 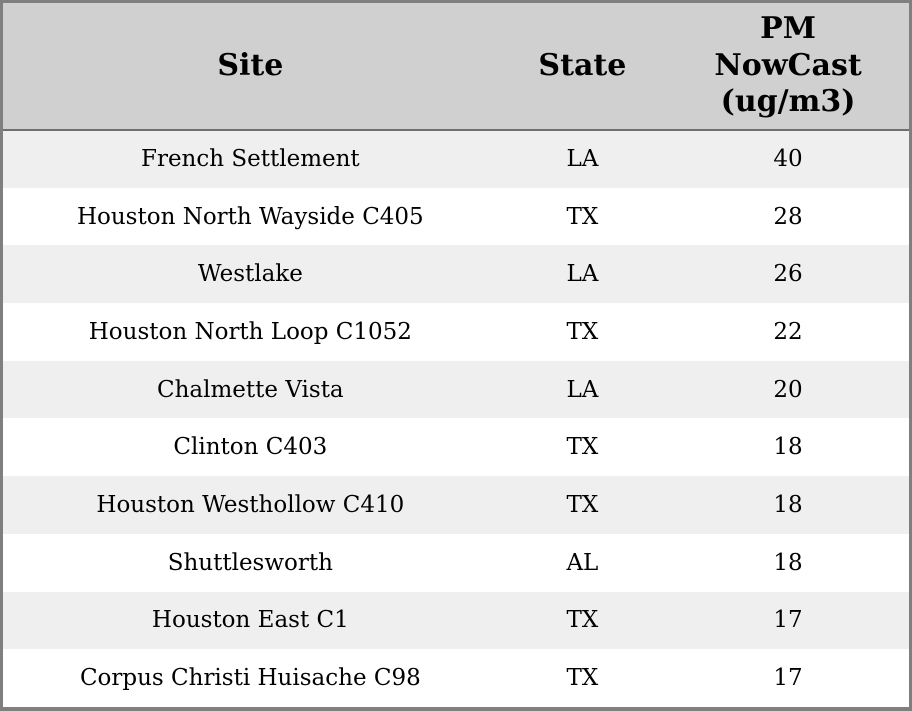 What do you see at coordinates (250, 332) in the screenshot?
I see `site-cell: Houston North Loop C1052` at bounding box center [250, 332].